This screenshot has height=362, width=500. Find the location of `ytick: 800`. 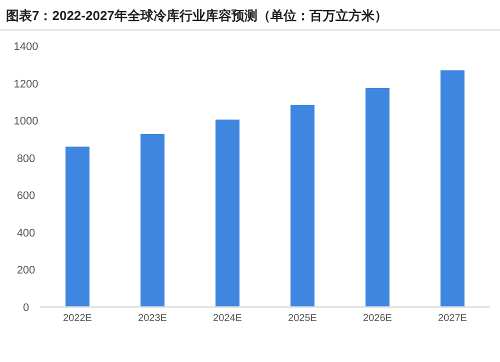

ytick: 800 is located at coordinates (26, 158).